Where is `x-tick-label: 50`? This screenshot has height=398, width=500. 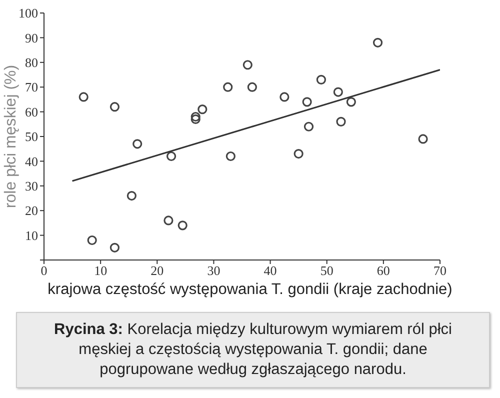
x-tick-label: 50 is located at coordinates (327, 270).